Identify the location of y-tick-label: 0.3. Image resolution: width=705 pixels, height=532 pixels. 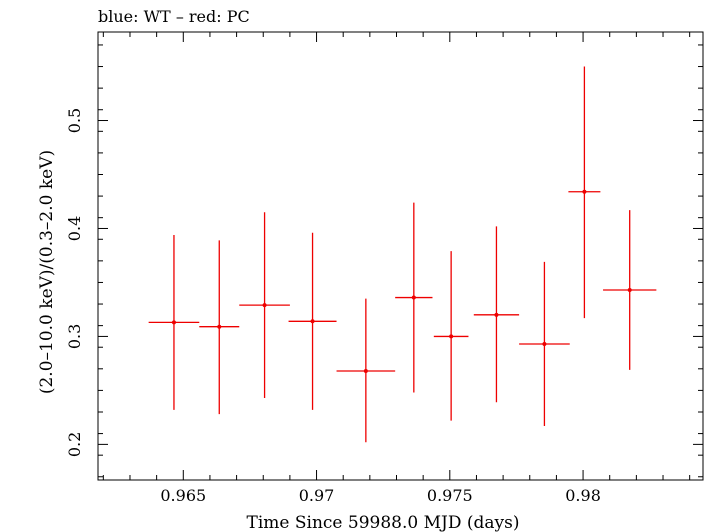
(74, 336).